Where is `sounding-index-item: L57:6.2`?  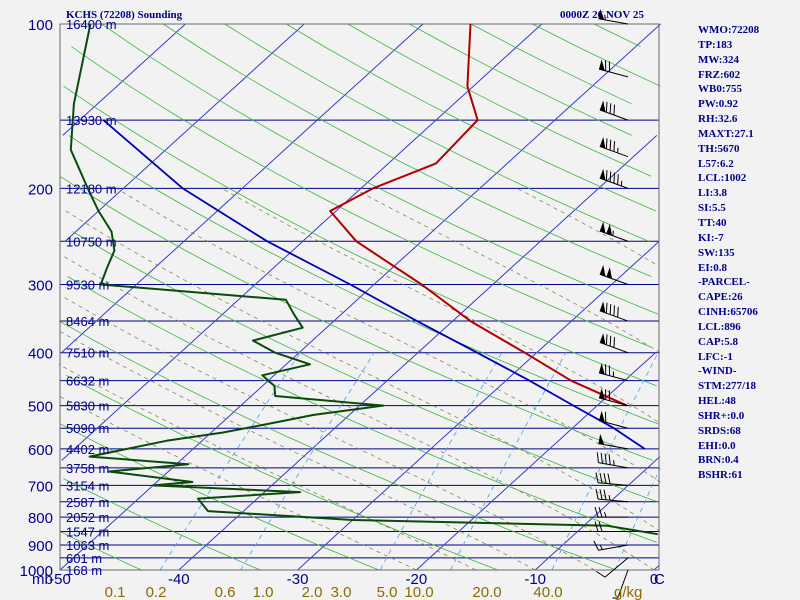
sounding-index-item: L57:6.2 is located at coordinates (716, 163).